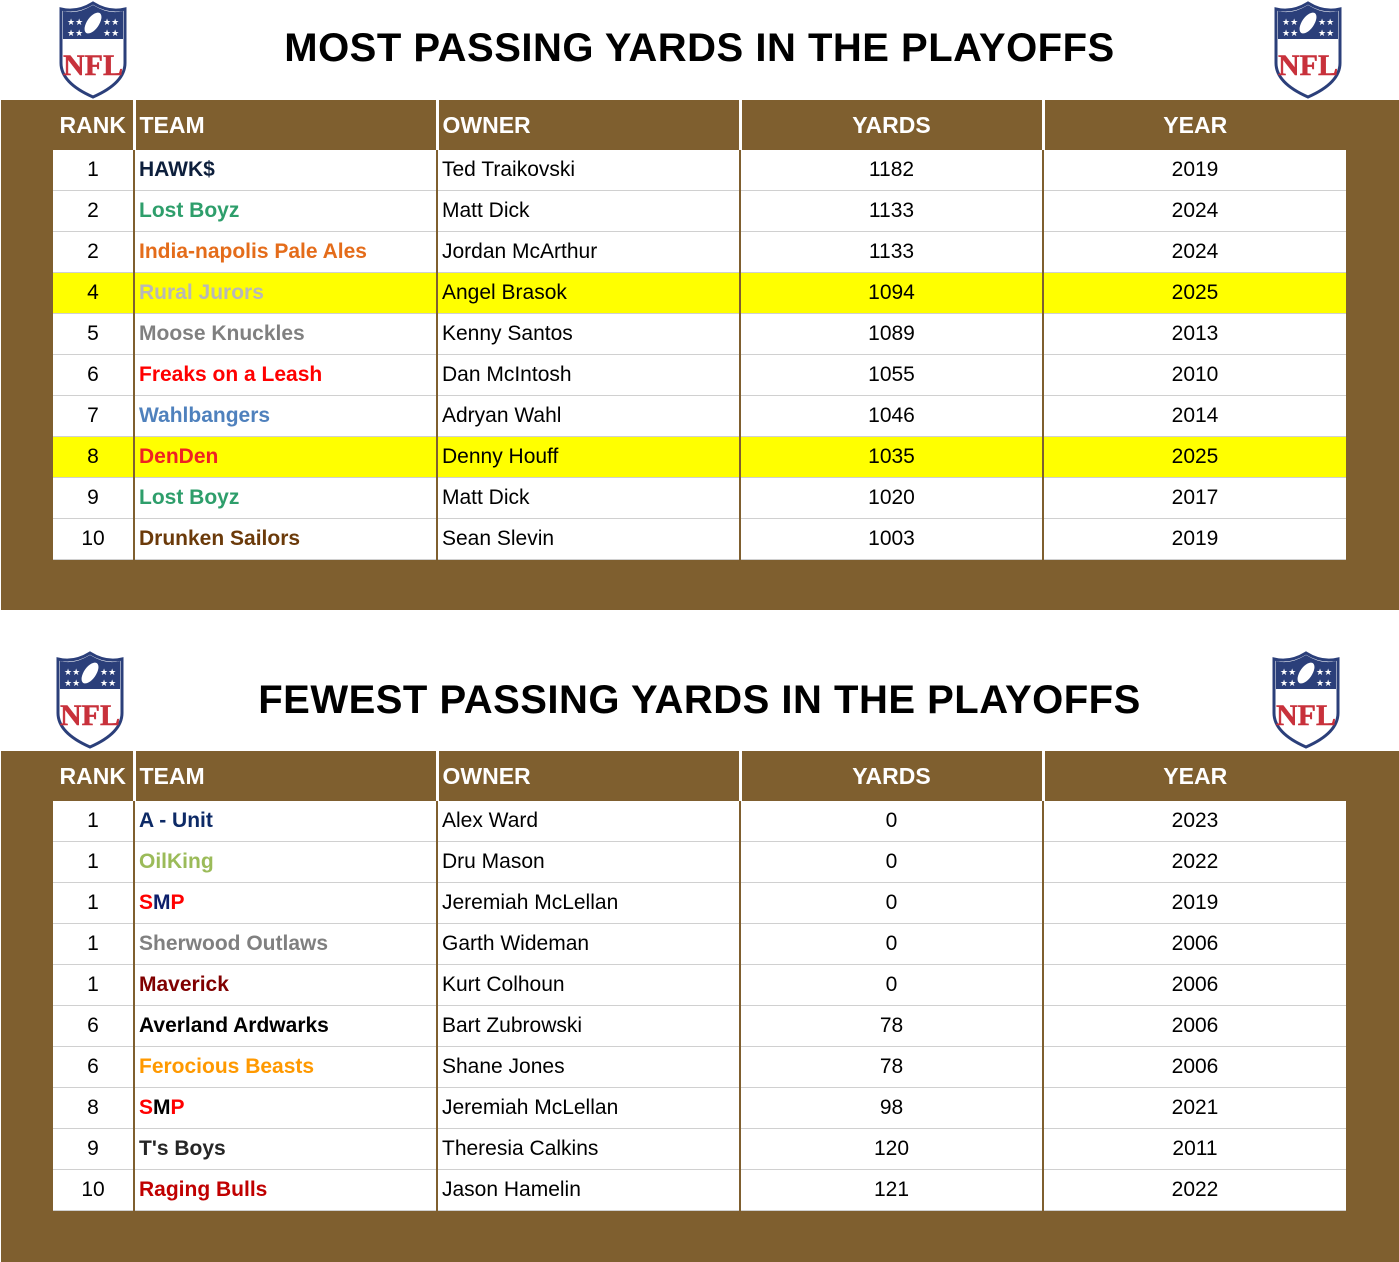  I want to click on yards-cell: 1182, so click(892, 170).